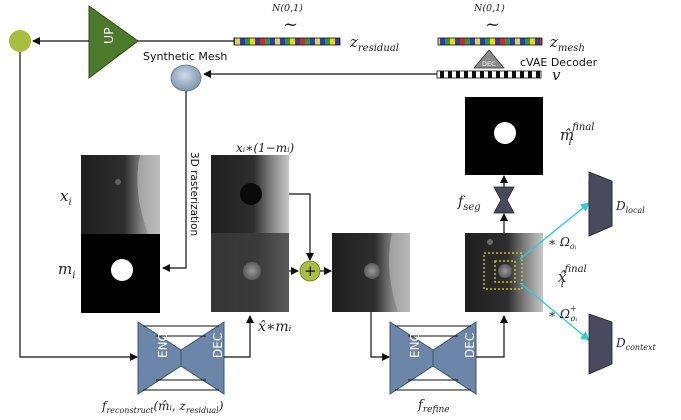 The image size is (681, 420). What do you see at coordinates (433, 406) in the screenshot?
I see `f-refine-label: frefine` at bounding box center [433, 406].